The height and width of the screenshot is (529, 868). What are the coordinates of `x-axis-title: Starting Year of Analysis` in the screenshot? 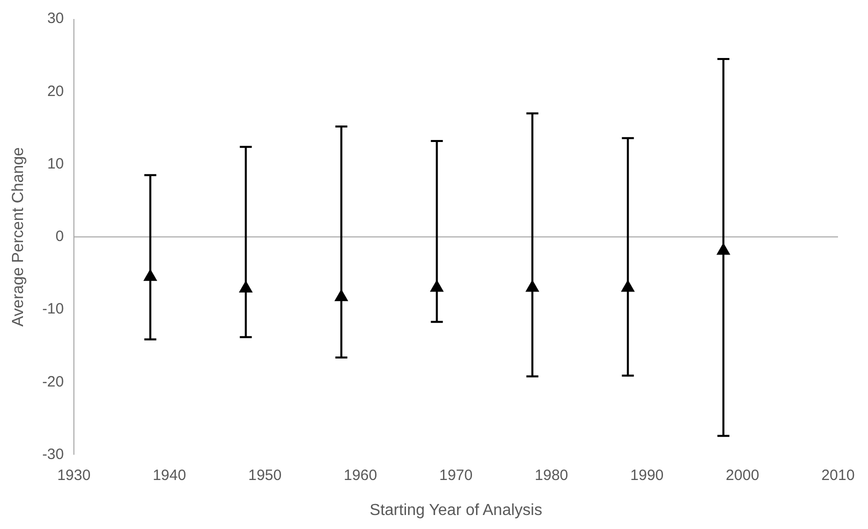 It's located at (456, 510).